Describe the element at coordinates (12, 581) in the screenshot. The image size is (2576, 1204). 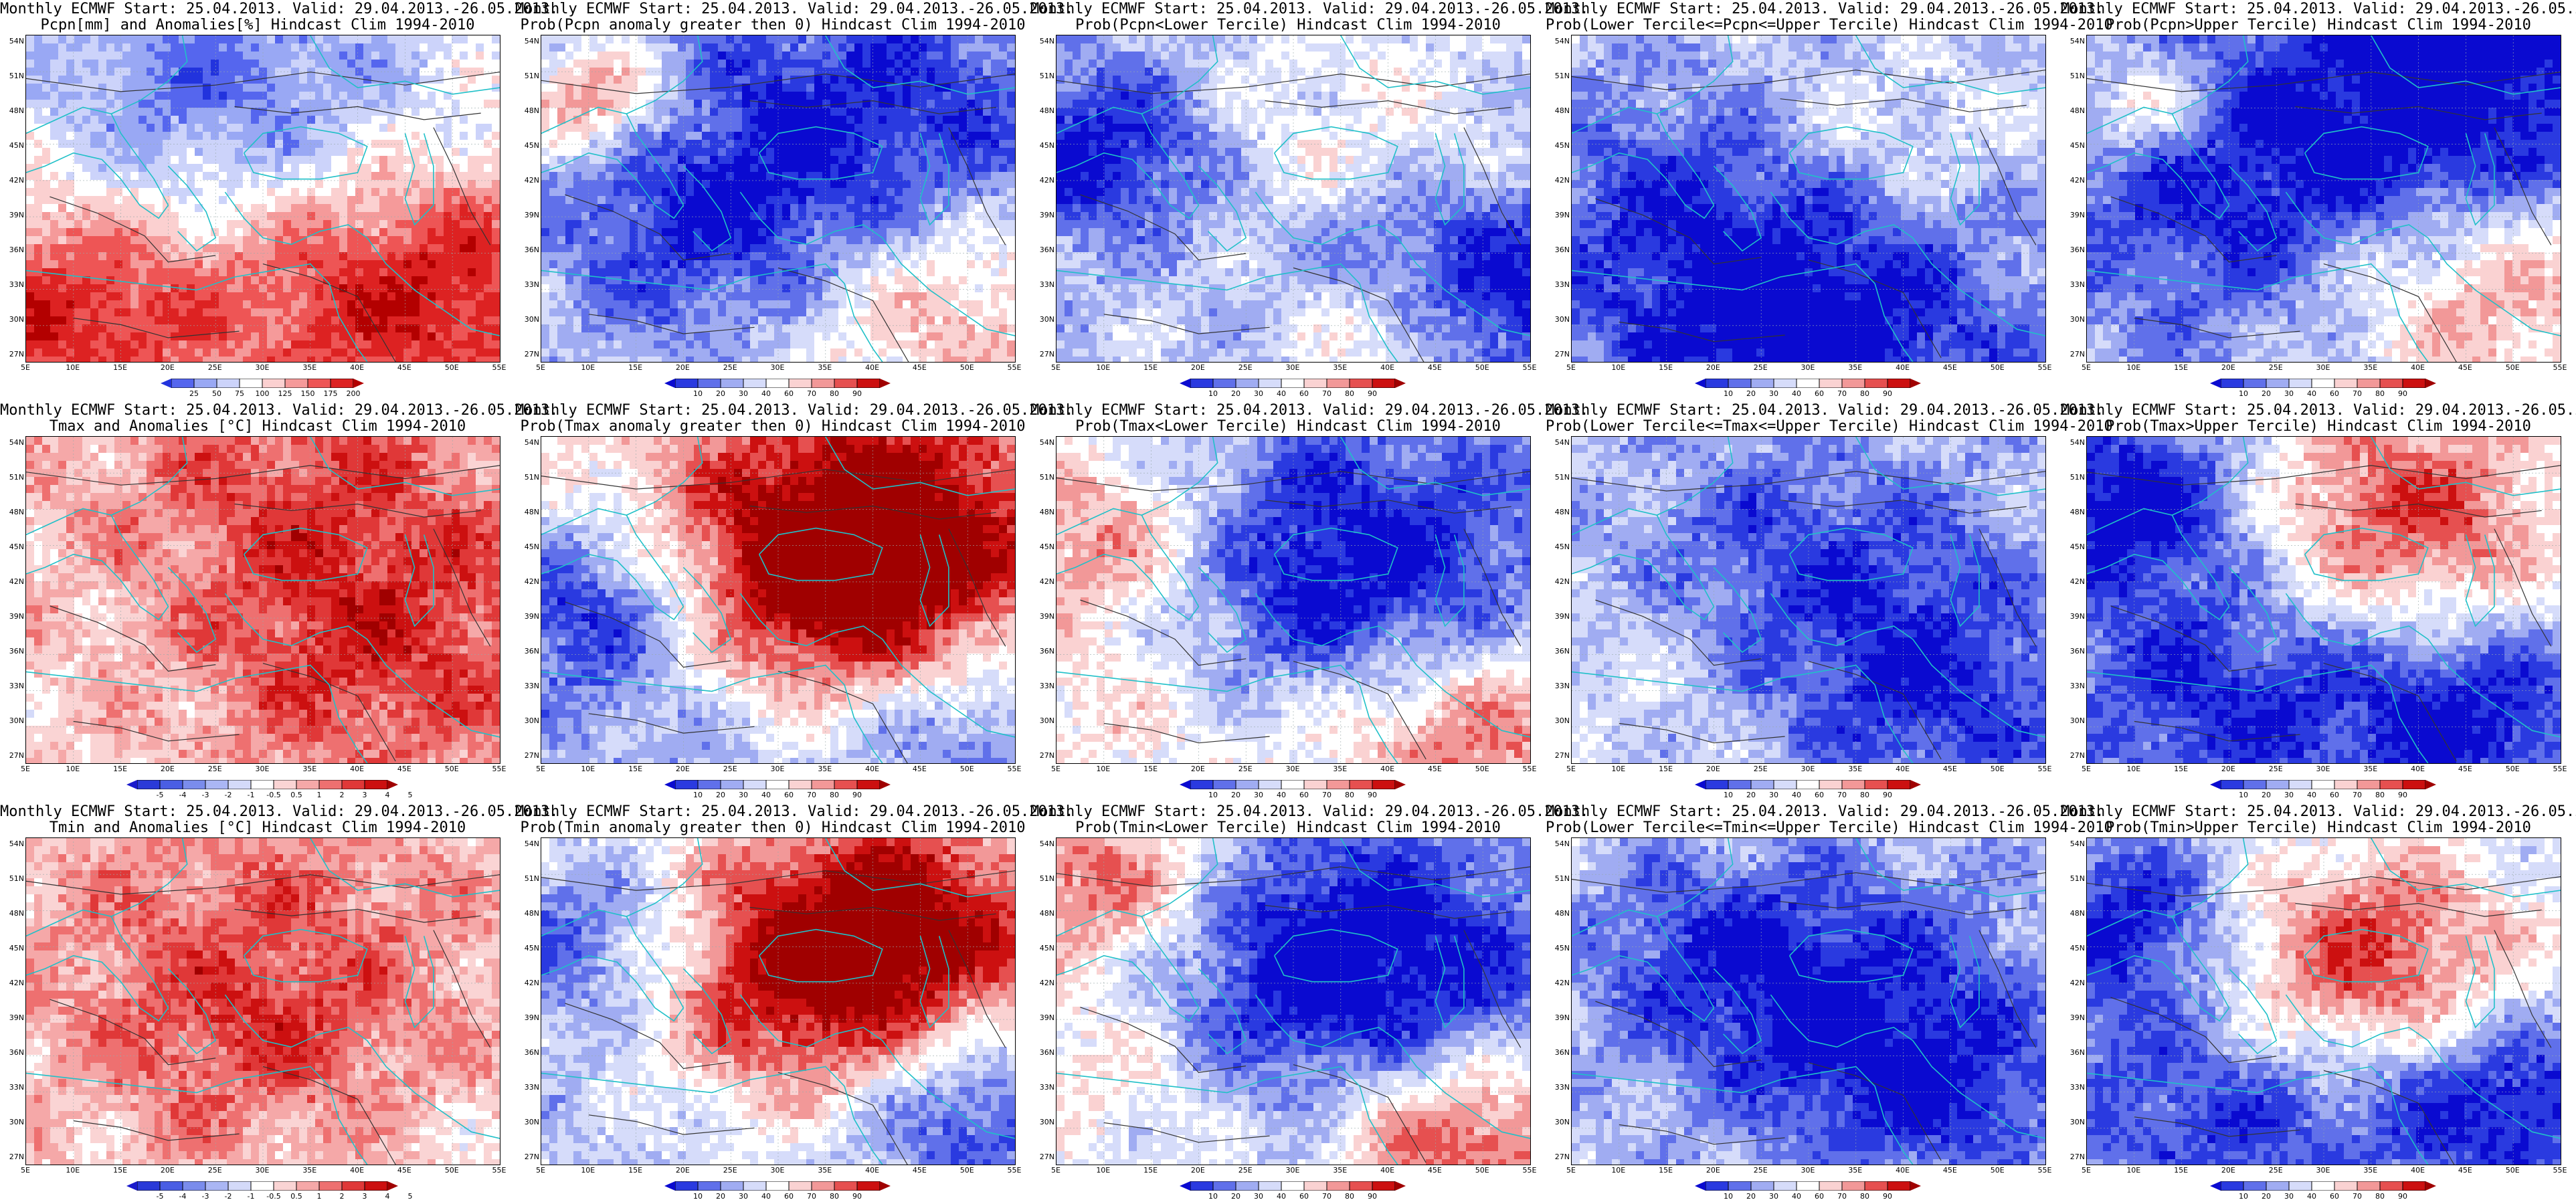
I see `lat-label: 42N` at that location.